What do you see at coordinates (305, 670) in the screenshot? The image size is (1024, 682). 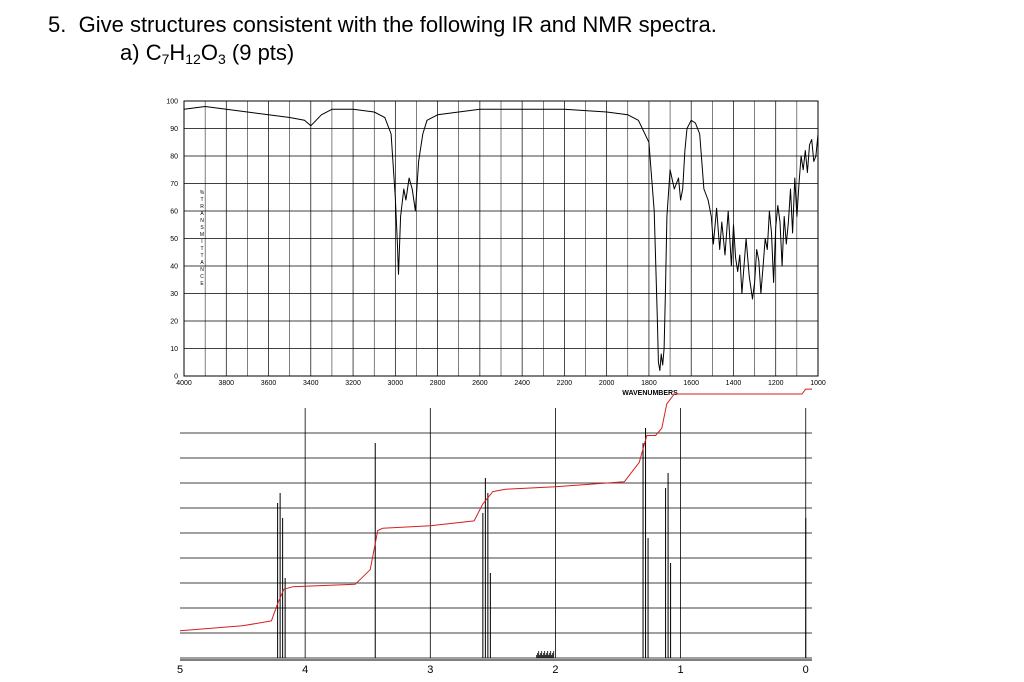 I see `nmr-x-tick-label: 4` at bounding box center [305, 670].